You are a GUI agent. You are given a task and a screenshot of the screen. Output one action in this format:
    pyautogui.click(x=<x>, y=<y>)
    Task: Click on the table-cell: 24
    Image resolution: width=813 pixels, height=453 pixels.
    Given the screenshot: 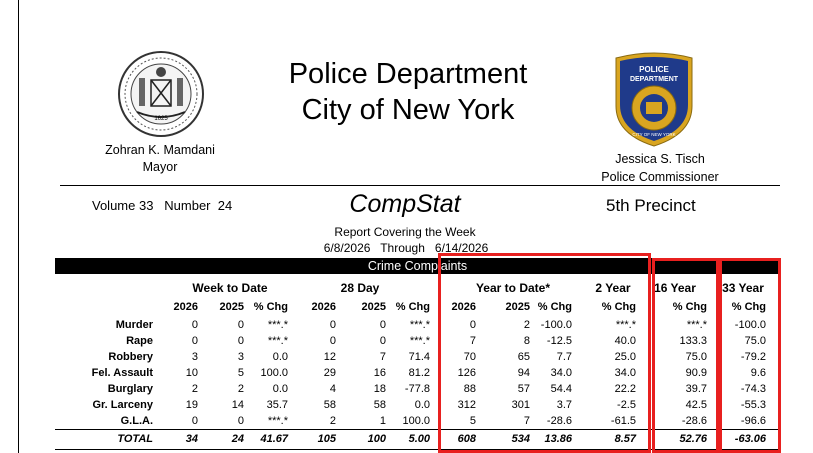 What is the action you would take?
    pyautogui.click(x=237, y=439)
    